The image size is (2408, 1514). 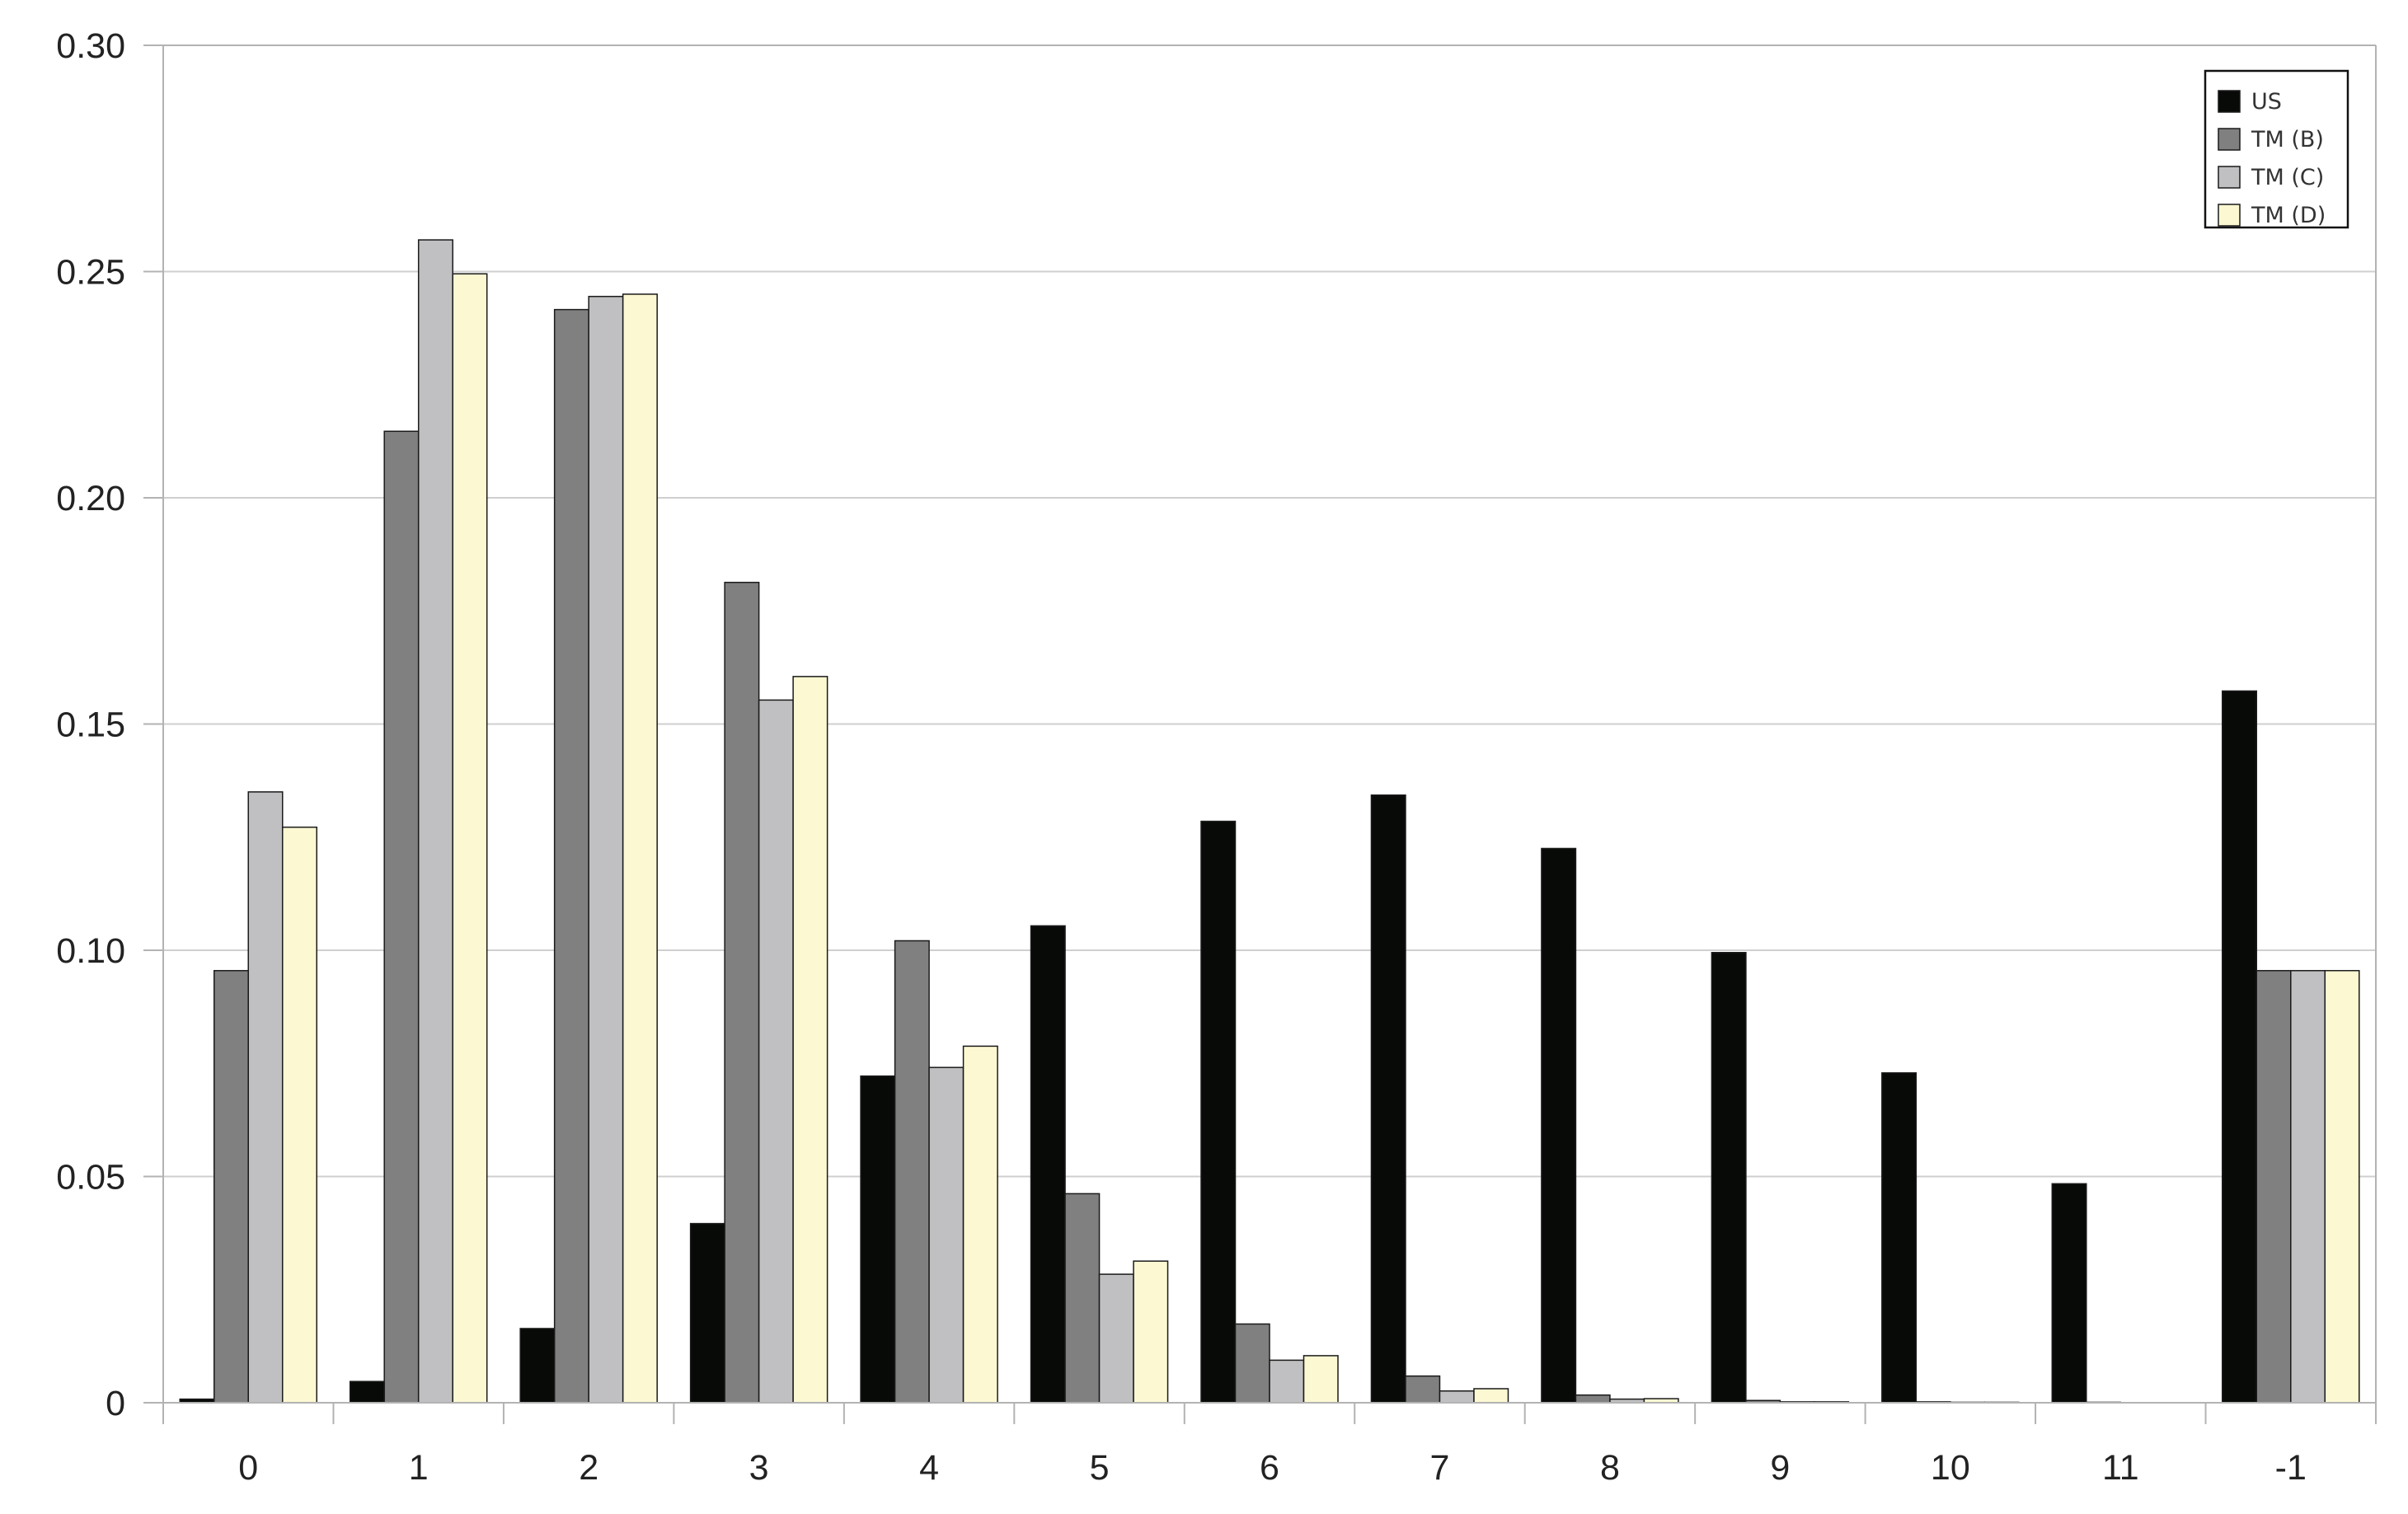 What do you see at coordinates (929, 1468) in the screenshot?
I see `x-tick-label: 4` at bounding box center [929, 1468].